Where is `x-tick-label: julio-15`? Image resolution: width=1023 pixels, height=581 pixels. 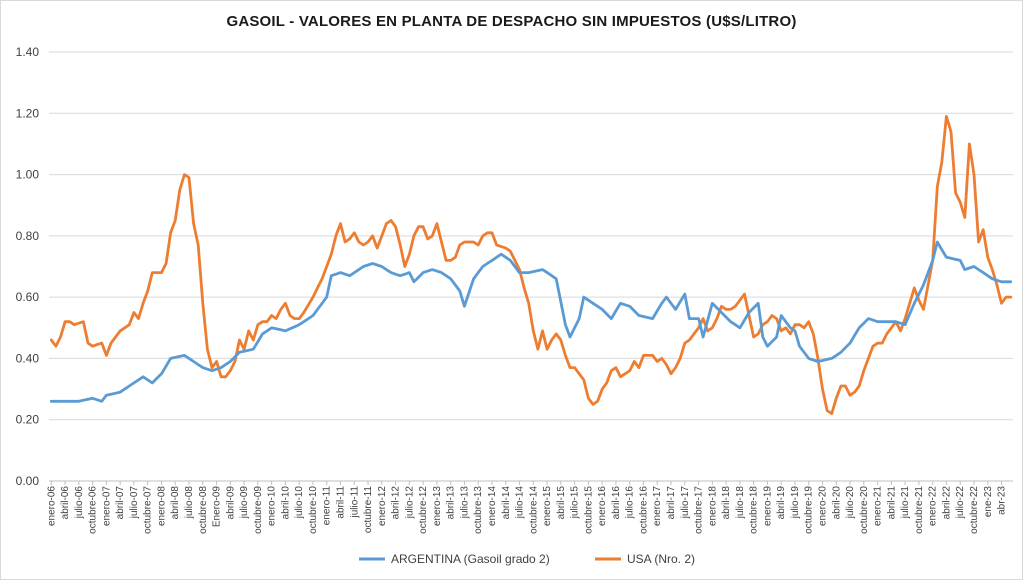 x-tick-label: julio-15 is located at coordinates (575, 503).